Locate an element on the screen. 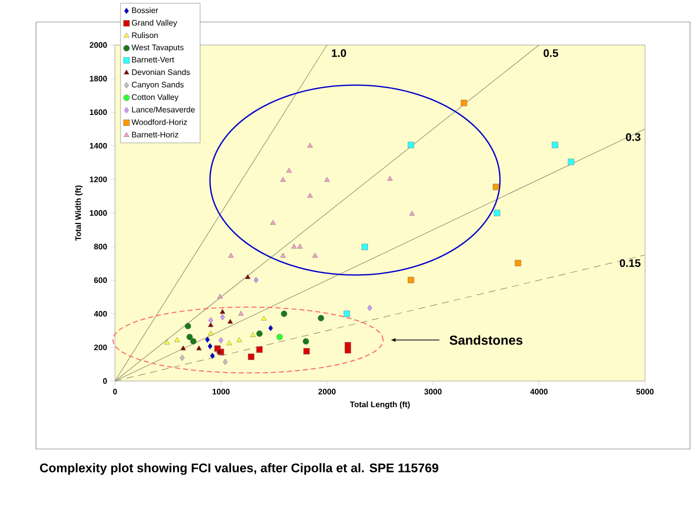 This screenshot has width=698, height=511. legend-label: Barnett-Vert is located at coordinates (153, 59).